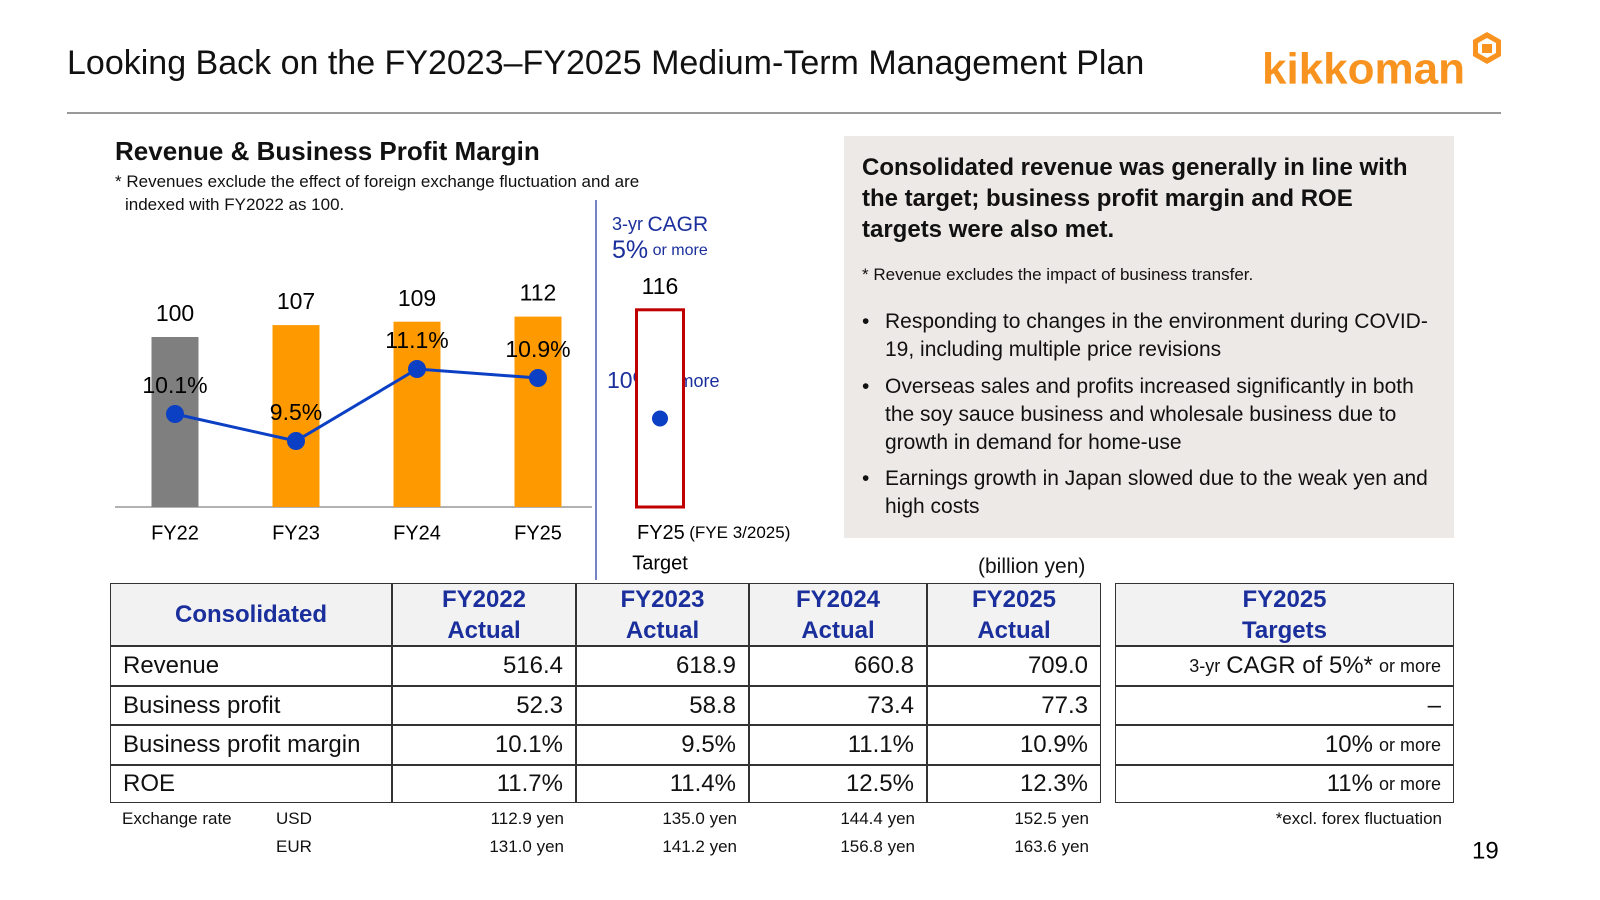 Image resolution: width=1600 pixels, height=900 pixels. I want to click on header-line: FY2024, so click(838, 599).